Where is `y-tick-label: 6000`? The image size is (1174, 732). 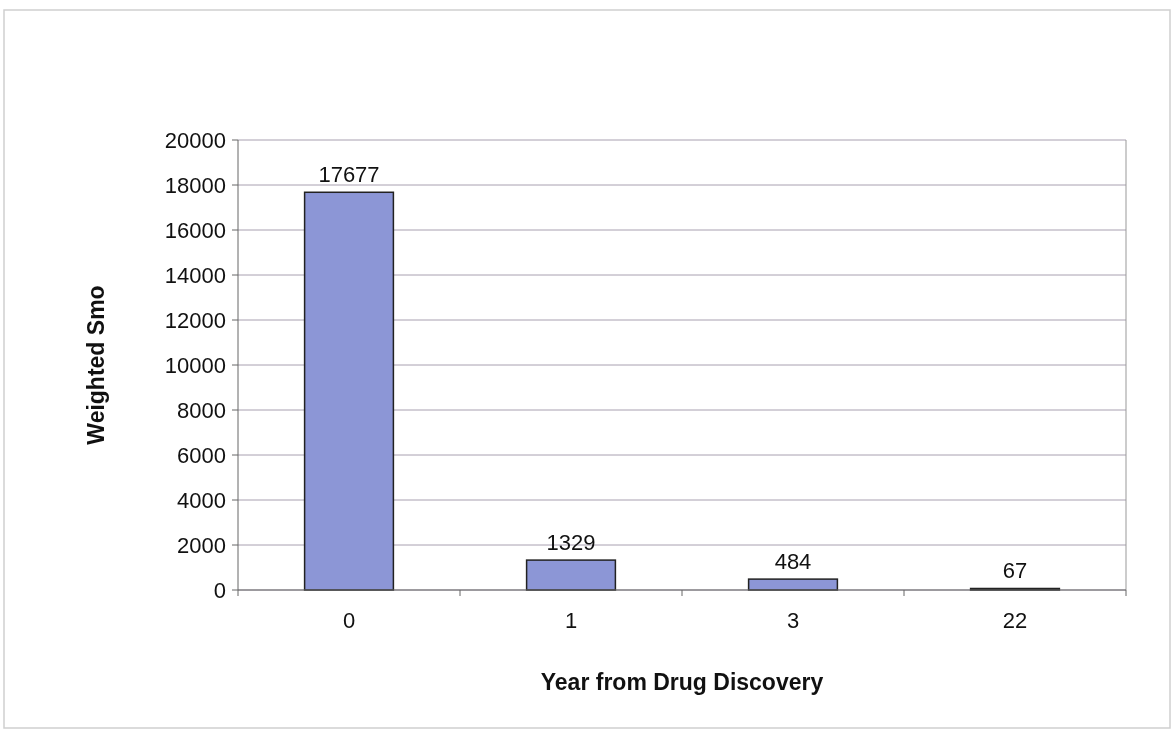 y-tick-label: 6000 is located at coordinates (201, 455).